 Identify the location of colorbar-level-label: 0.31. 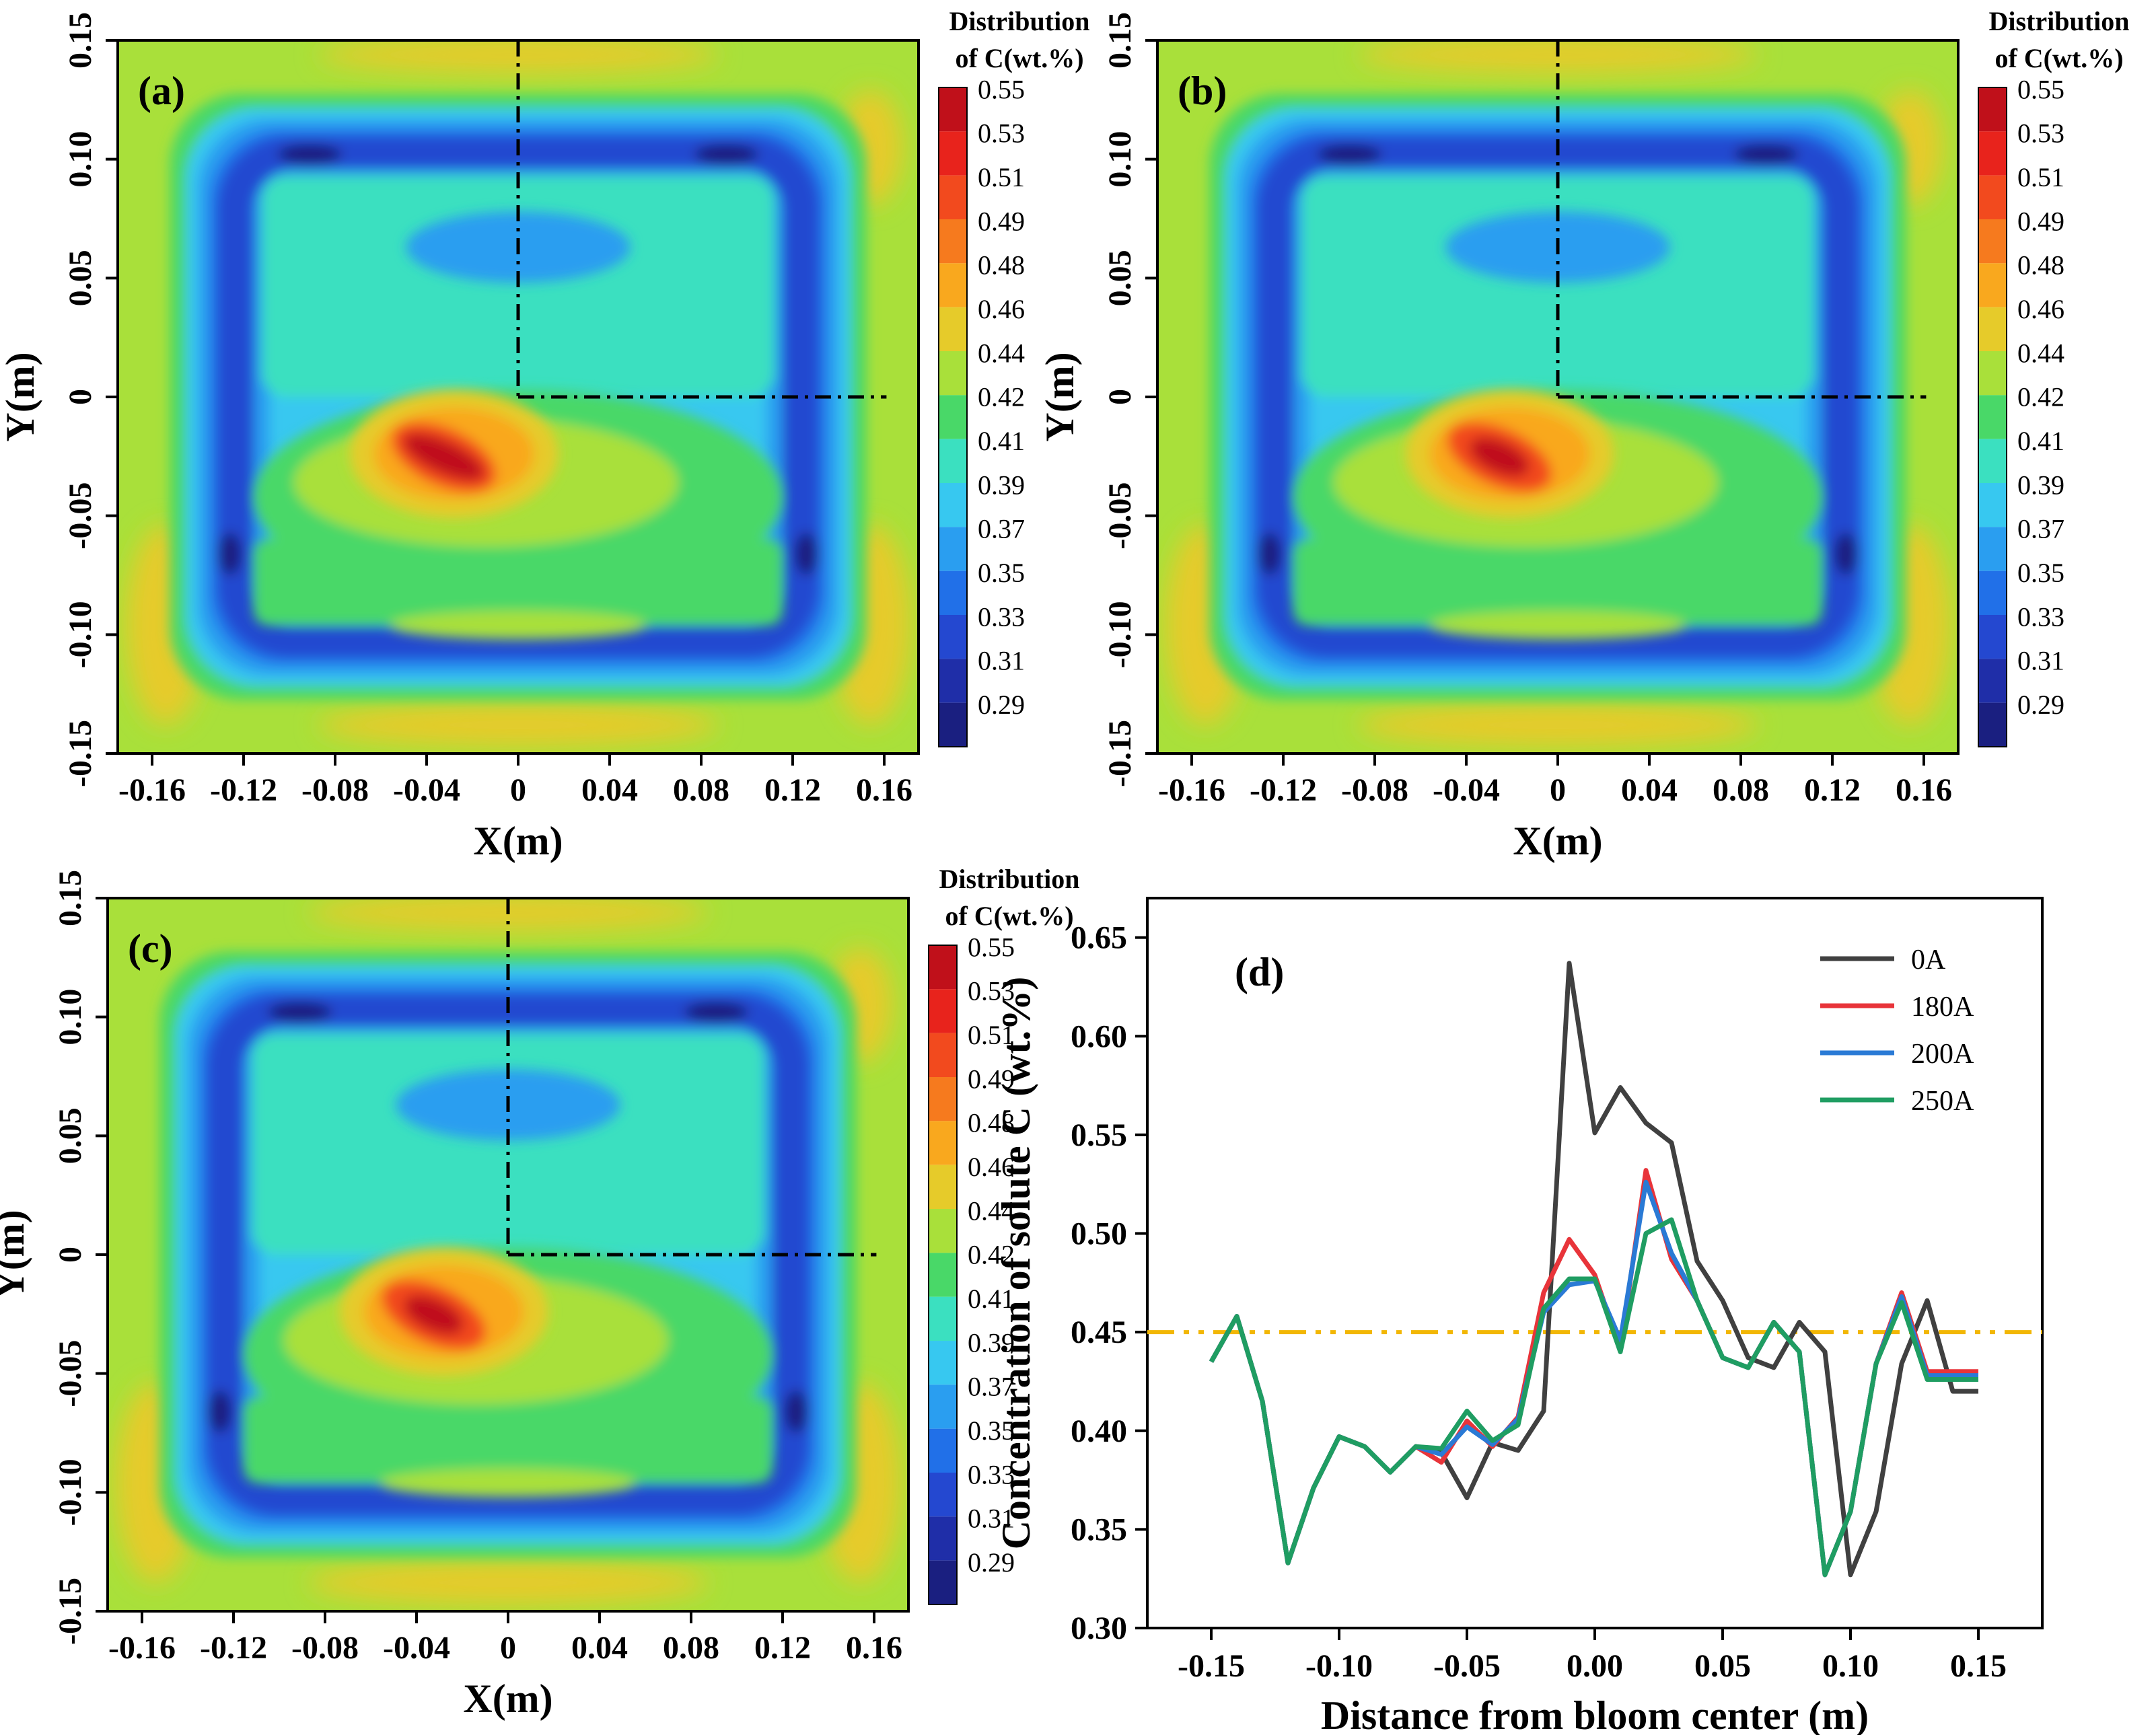
(991, 1519).